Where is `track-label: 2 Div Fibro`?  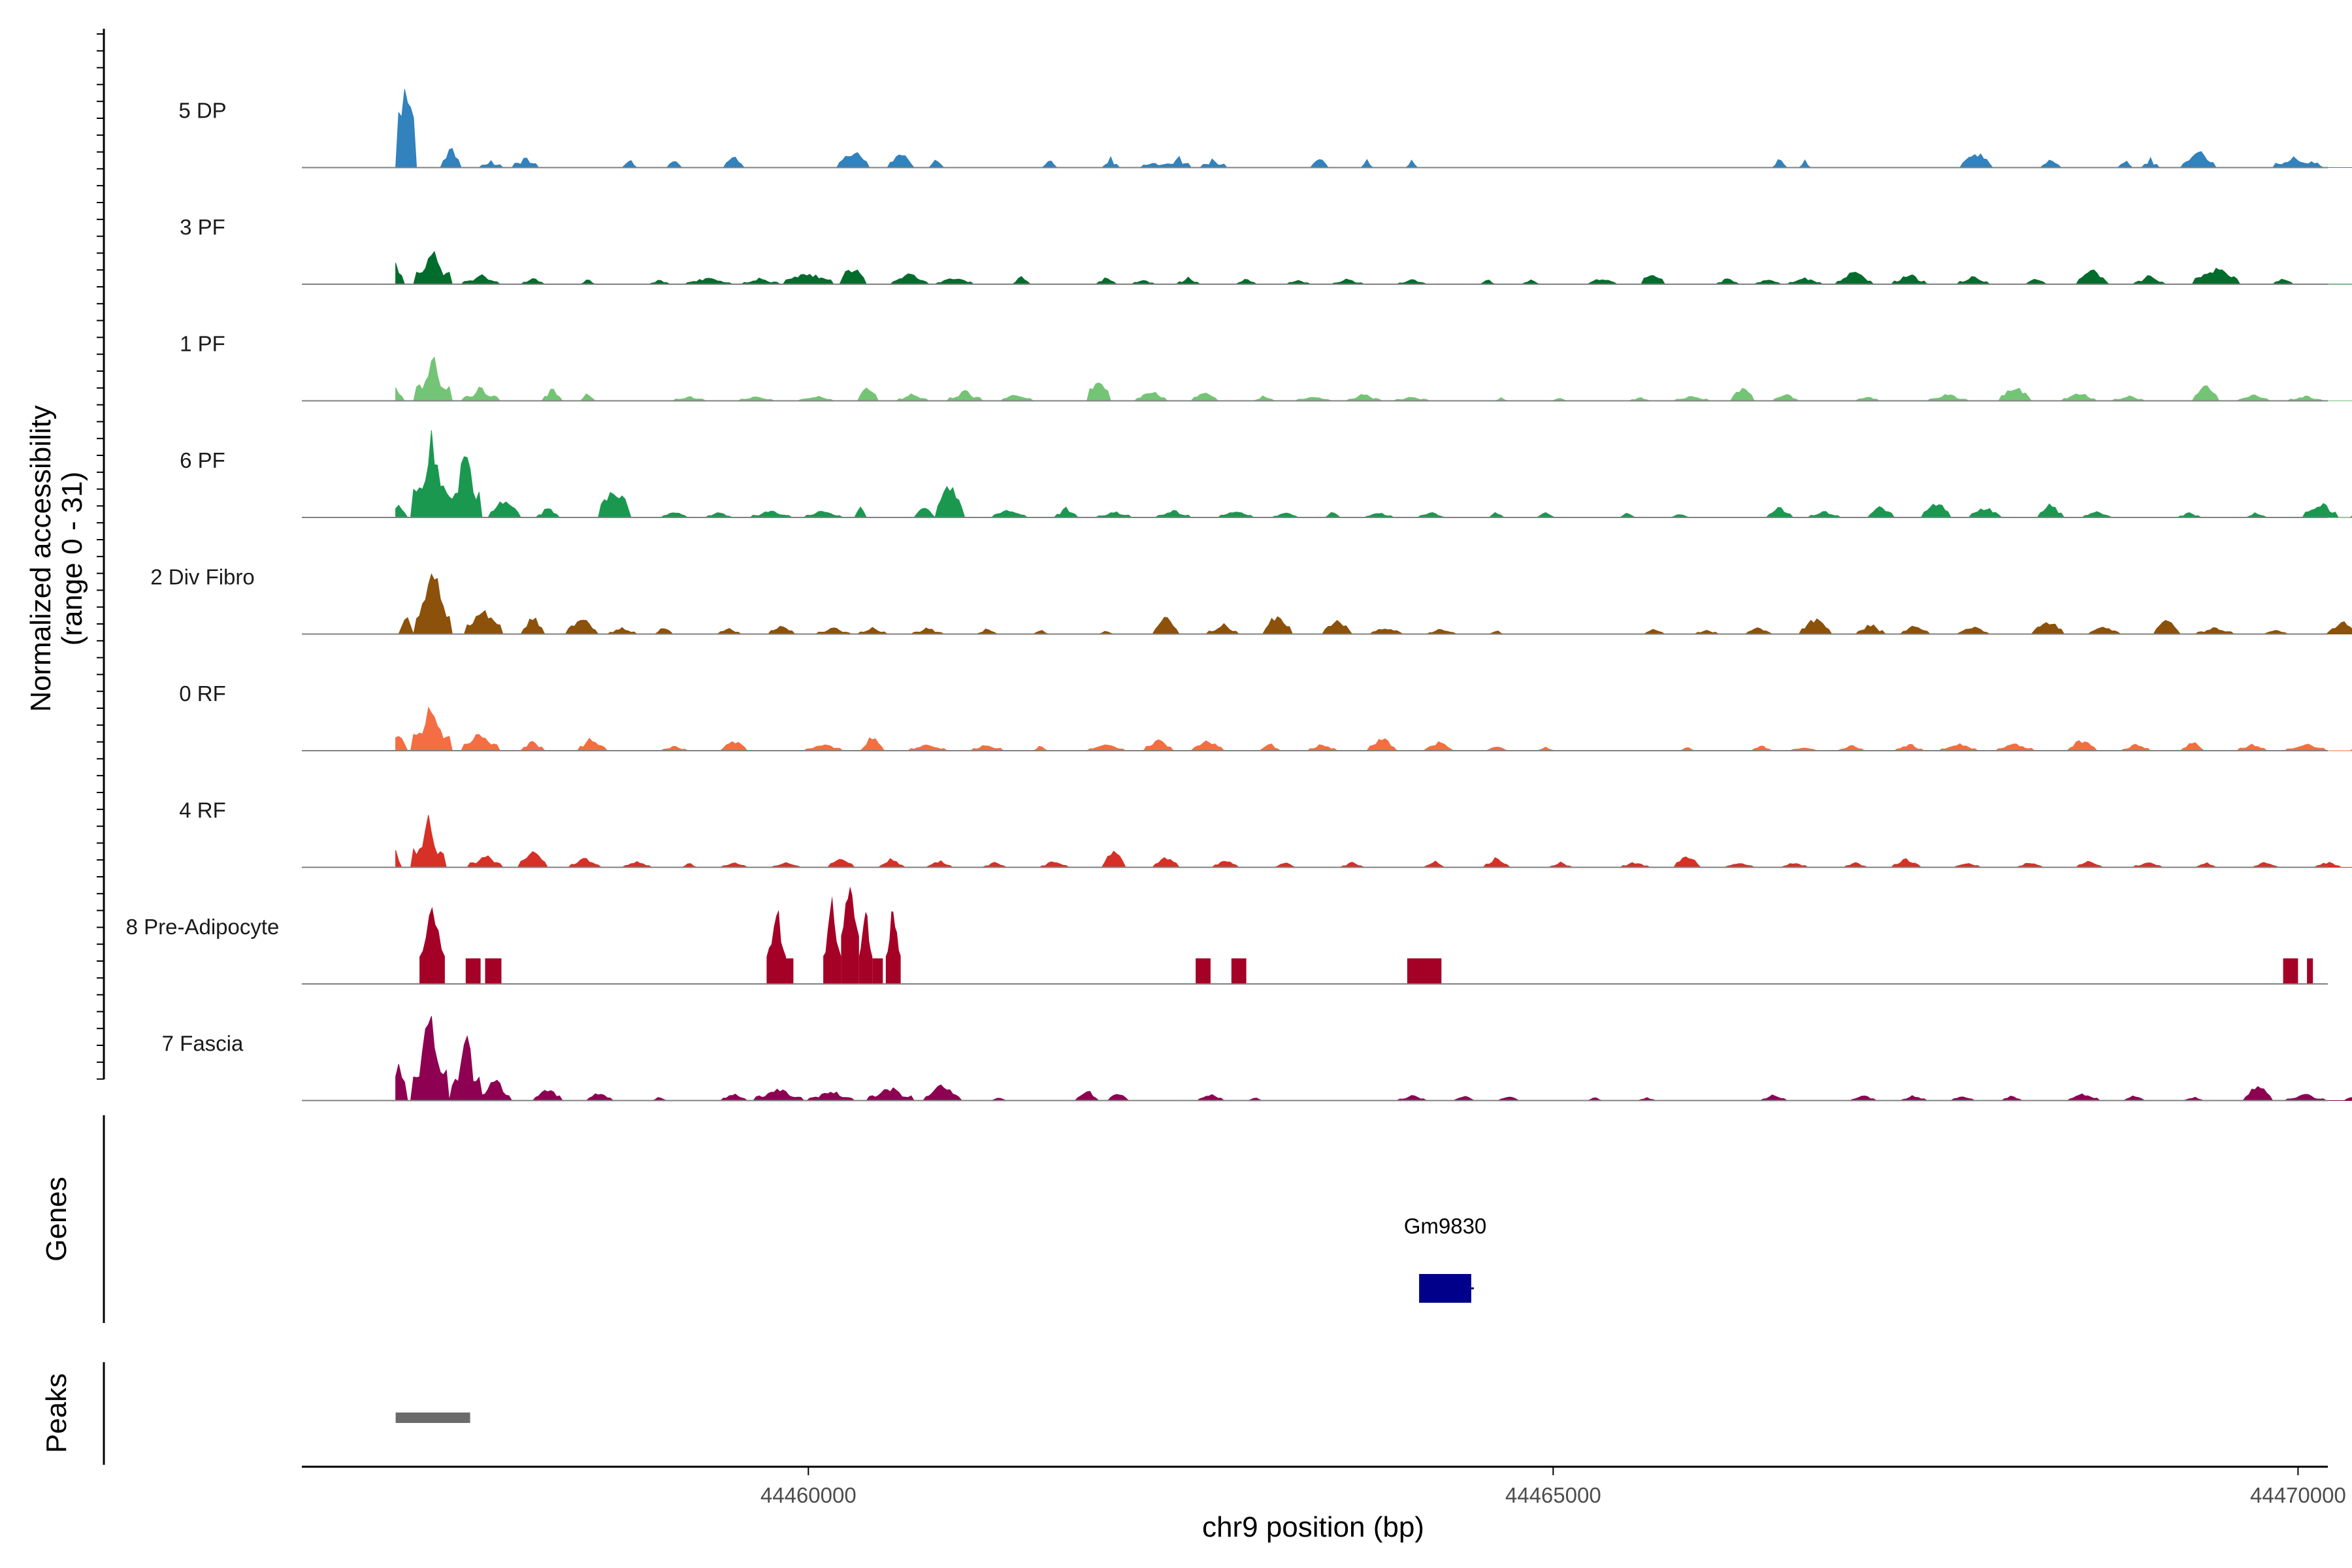 track-label: 2 Div Fibro is located at coordinates (202, 577).